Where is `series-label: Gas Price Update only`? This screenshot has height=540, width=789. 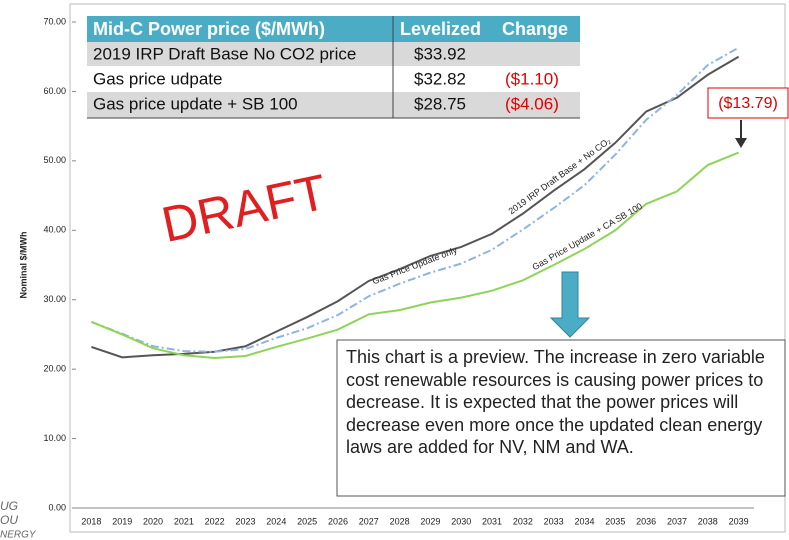
series-label: Gas Price Update only is located at coordinates (415, 266).